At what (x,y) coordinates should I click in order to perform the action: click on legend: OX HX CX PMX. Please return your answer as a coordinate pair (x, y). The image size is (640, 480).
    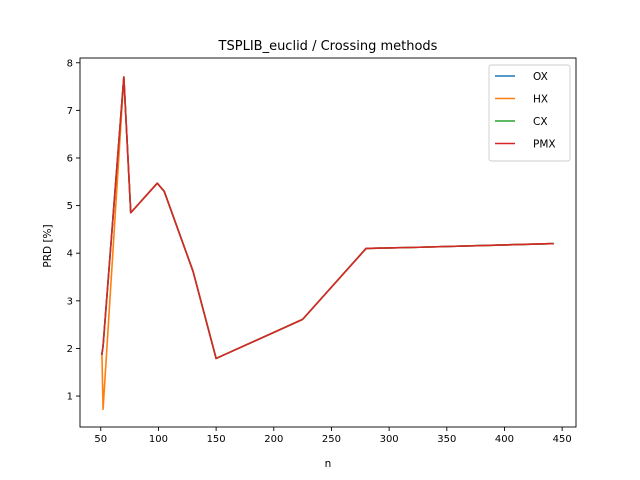
    Looking at the image, I should click on (529, 113).